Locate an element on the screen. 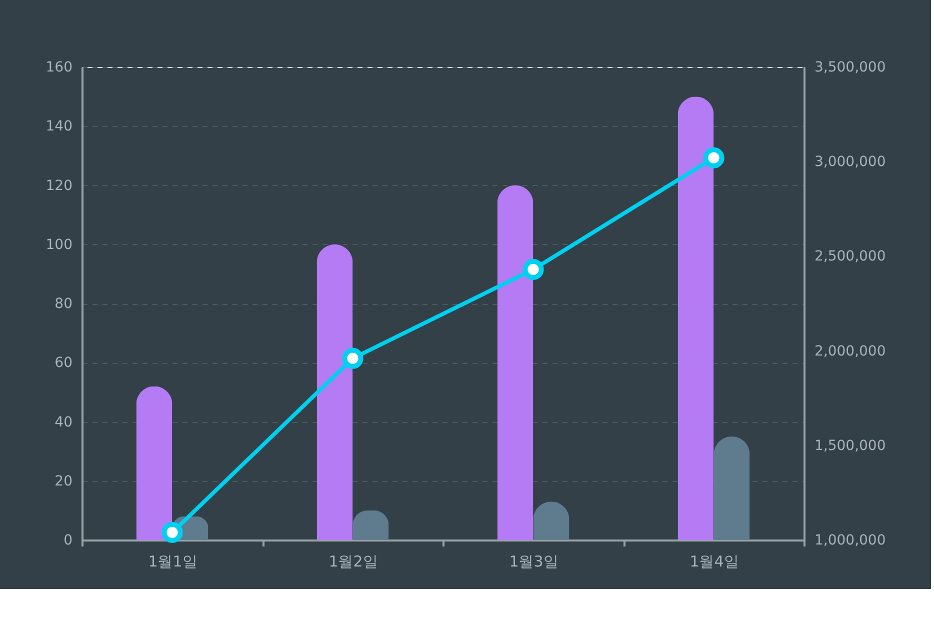 The image size is (934, 623). x-tick-label: 1월4일 is located at coordinates (714, 561).